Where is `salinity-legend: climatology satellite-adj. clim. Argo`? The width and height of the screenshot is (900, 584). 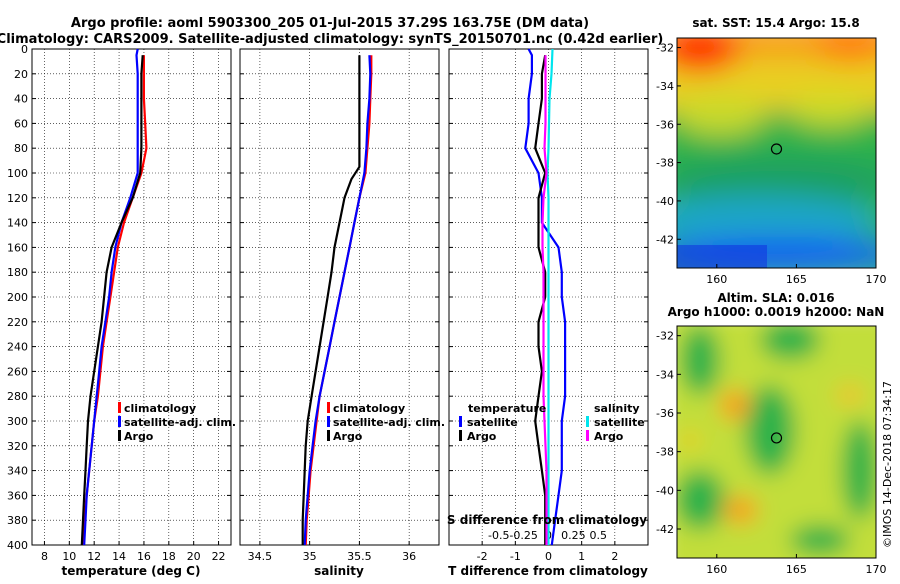 salinity-legend: climatology satellite-adj. clim. Argo is located at coordinates (386, 422).